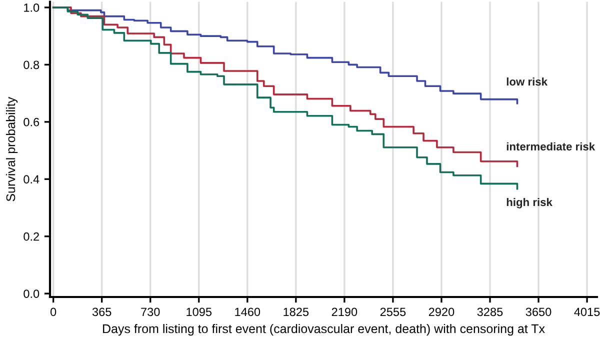 Image resolution: width=600 pixels, height=346 pixels. I want to click on x-tick-label: 365, so click(102, 312).